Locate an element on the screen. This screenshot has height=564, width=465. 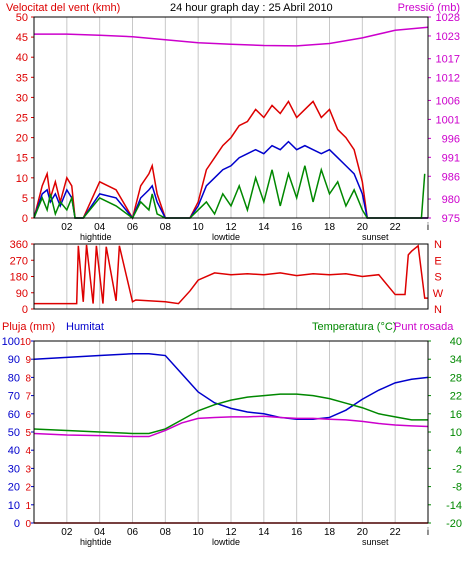
pressure-y-tick-label: 1006 is located at coordinates (448, 101).